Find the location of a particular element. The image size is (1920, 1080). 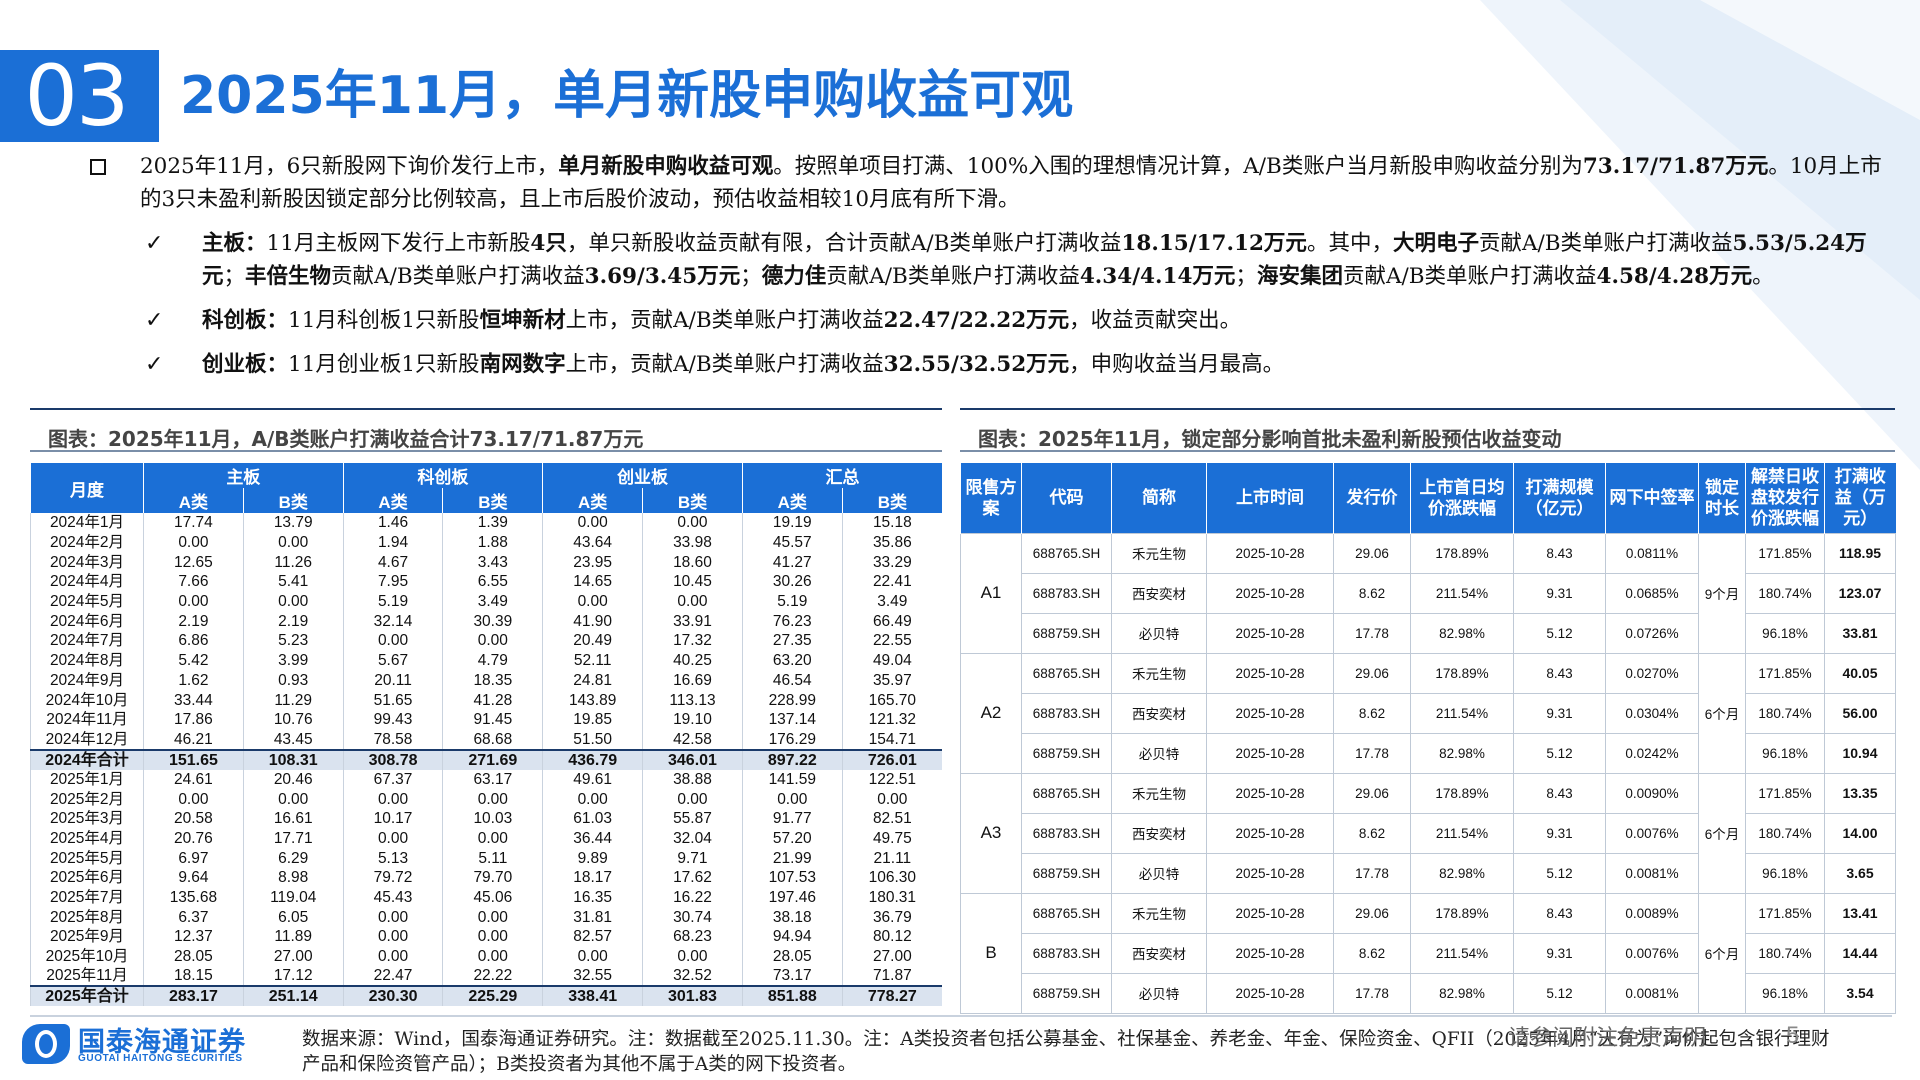

value-cell: 107.53 is located at coordinates (792, 878).